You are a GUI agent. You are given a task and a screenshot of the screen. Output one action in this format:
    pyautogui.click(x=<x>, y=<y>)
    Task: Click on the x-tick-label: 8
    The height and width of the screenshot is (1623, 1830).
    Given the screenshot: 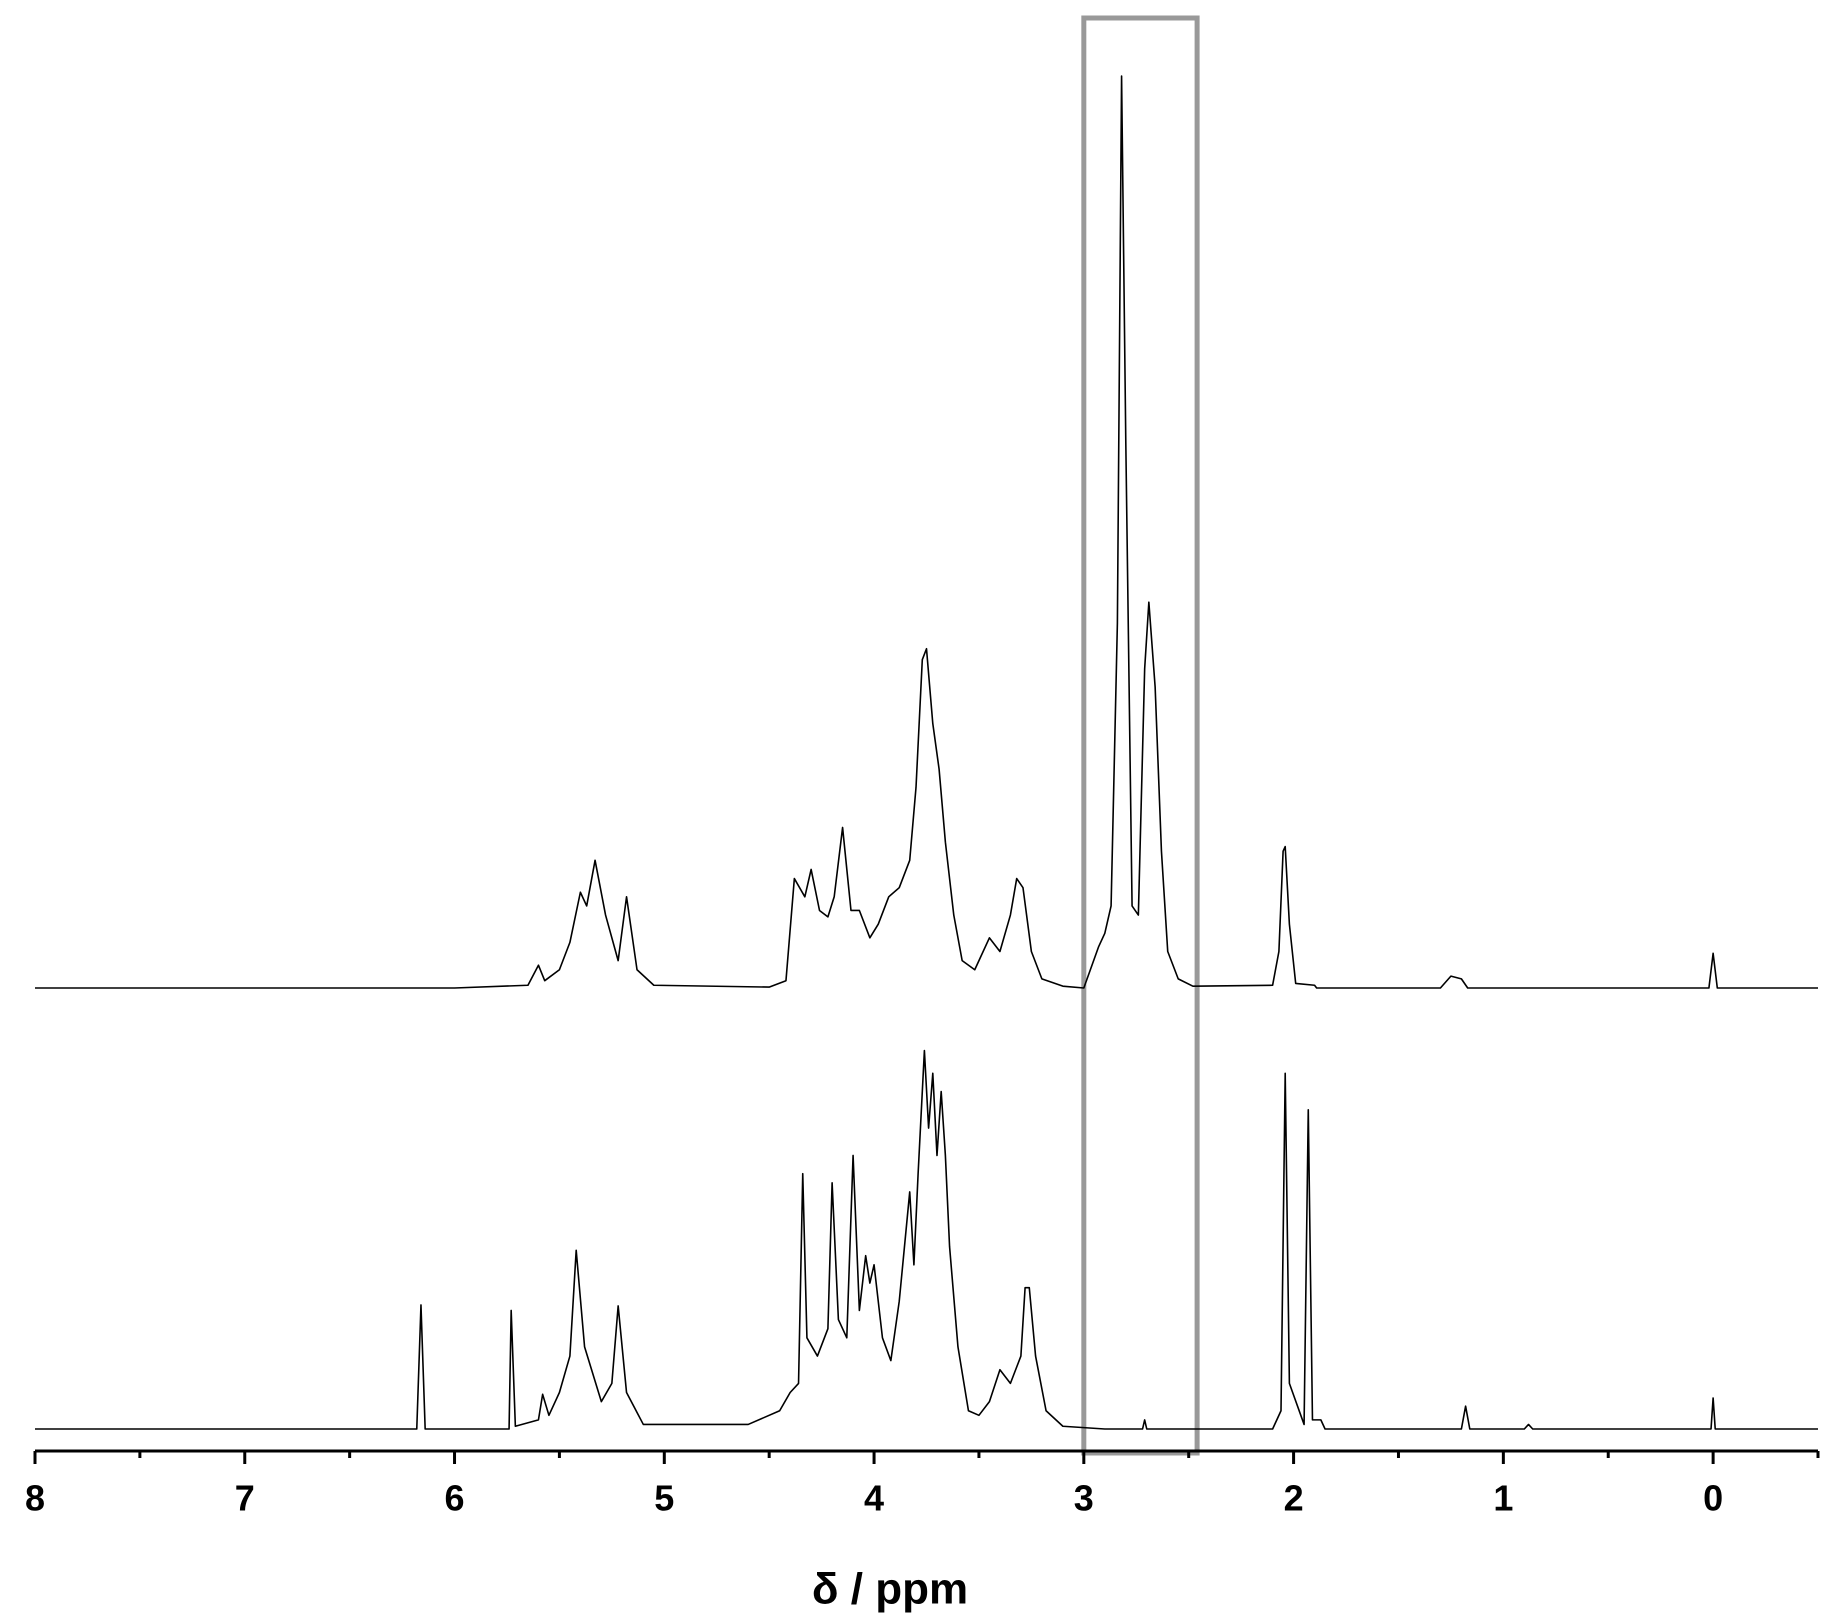 What is the action you would take?
    pyautogui.click(x=35, y=1498)
    